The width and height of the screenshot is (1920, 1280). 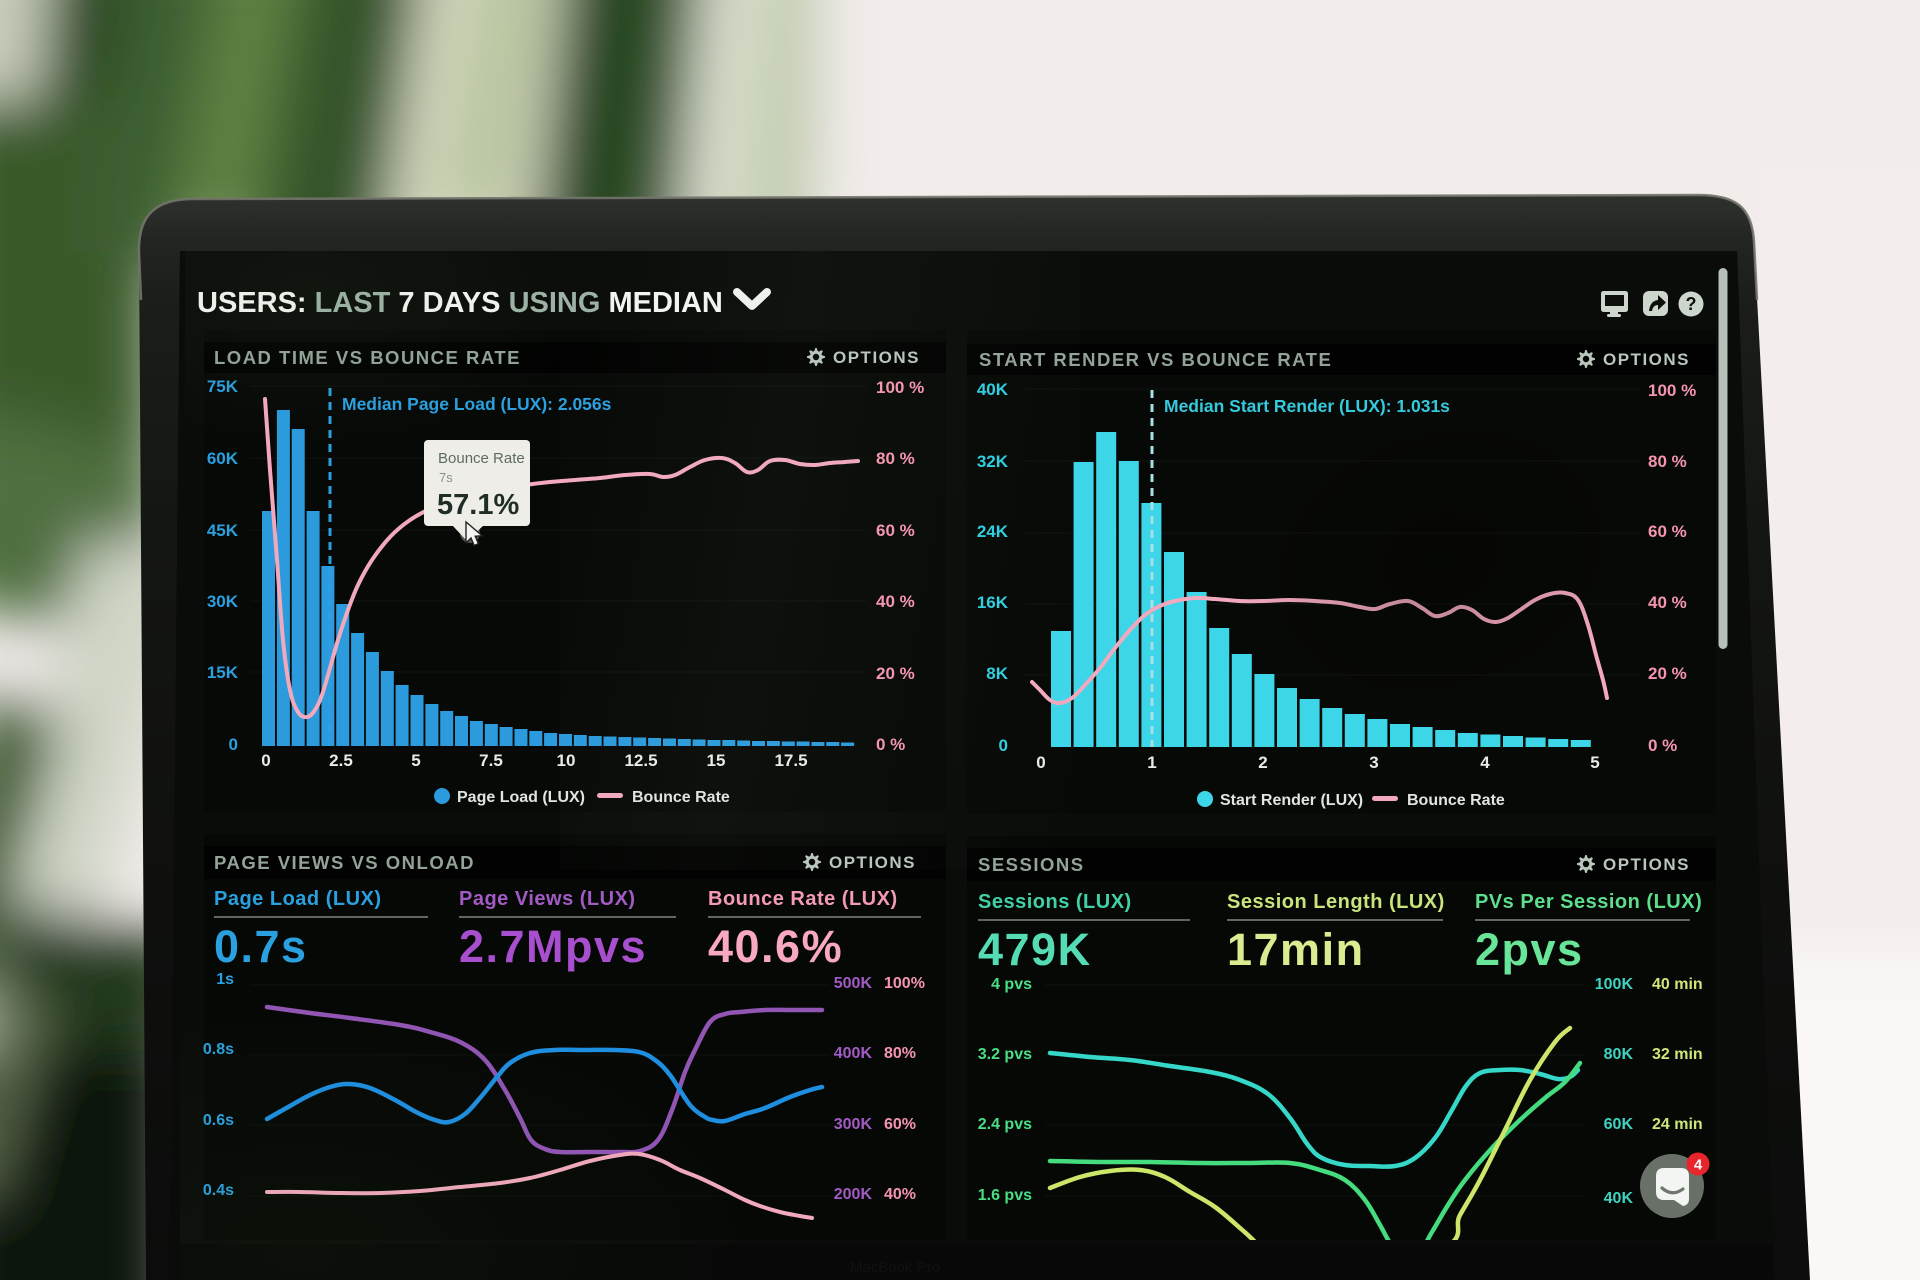 What do you see at coordinates (1291, 800) in the screenshot?
I see `svg-text: Start Render (LUX)` at bounding box center [1291, 800].